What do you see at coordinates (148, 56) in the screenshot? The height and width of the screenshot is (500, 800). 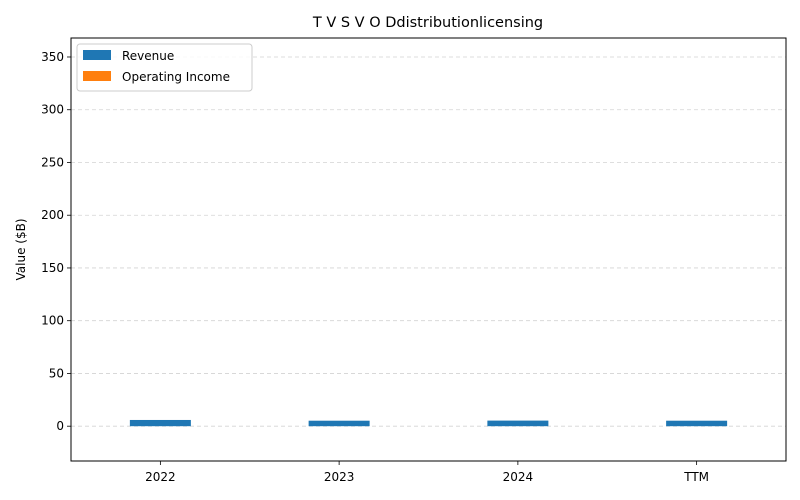 I see `legend-label: Revenue` at bounding box center [148, 56].